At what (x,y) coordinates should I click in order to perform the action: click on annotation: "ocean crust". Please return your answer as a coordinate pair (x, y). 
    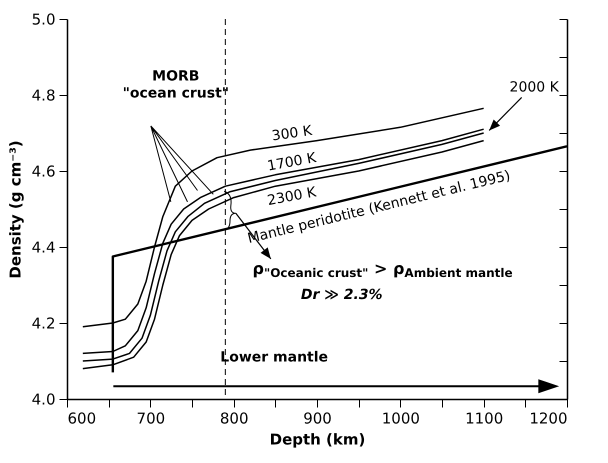
    Looking at the image, I should click on (176, 93).